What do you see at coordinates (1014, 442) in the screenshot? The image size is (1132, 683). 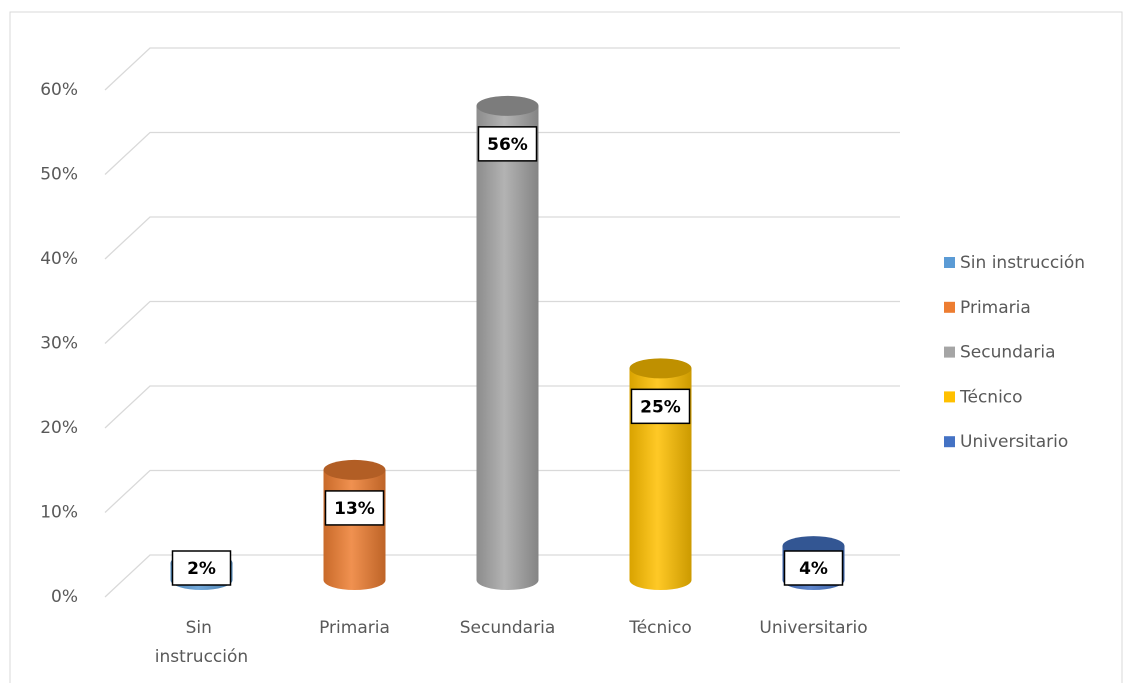 I see `legend-label: Universitario` at bounding box center [1014, 442].